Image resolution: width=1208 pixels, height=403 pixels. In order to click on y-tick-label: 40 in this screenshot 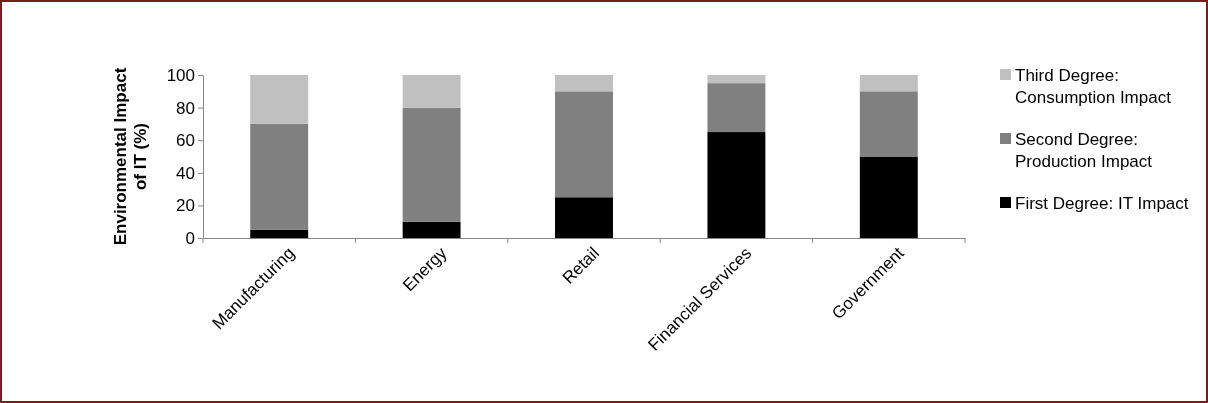, I will do `click(185, 173)`.